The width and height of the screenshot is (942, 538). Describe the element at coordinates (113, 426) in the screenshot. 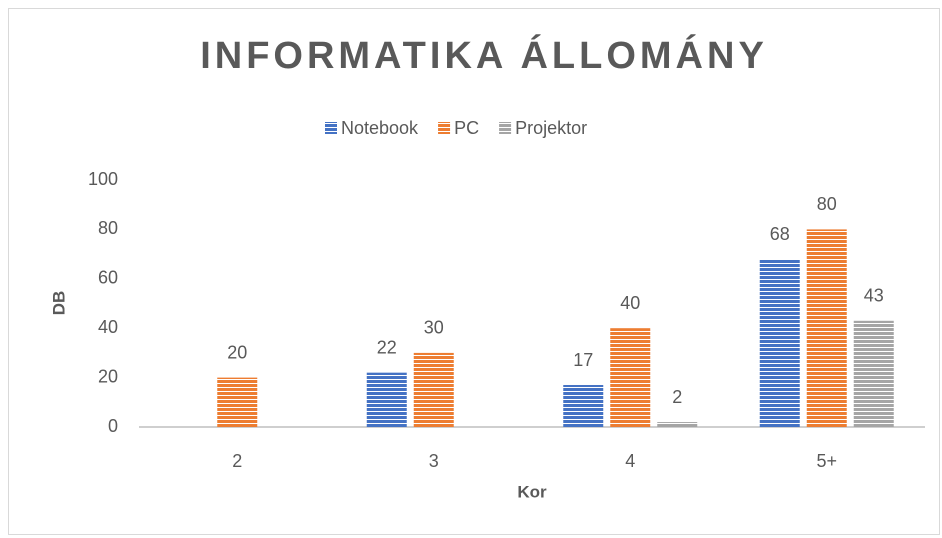

I see `y-tick-label: 0` at that location.